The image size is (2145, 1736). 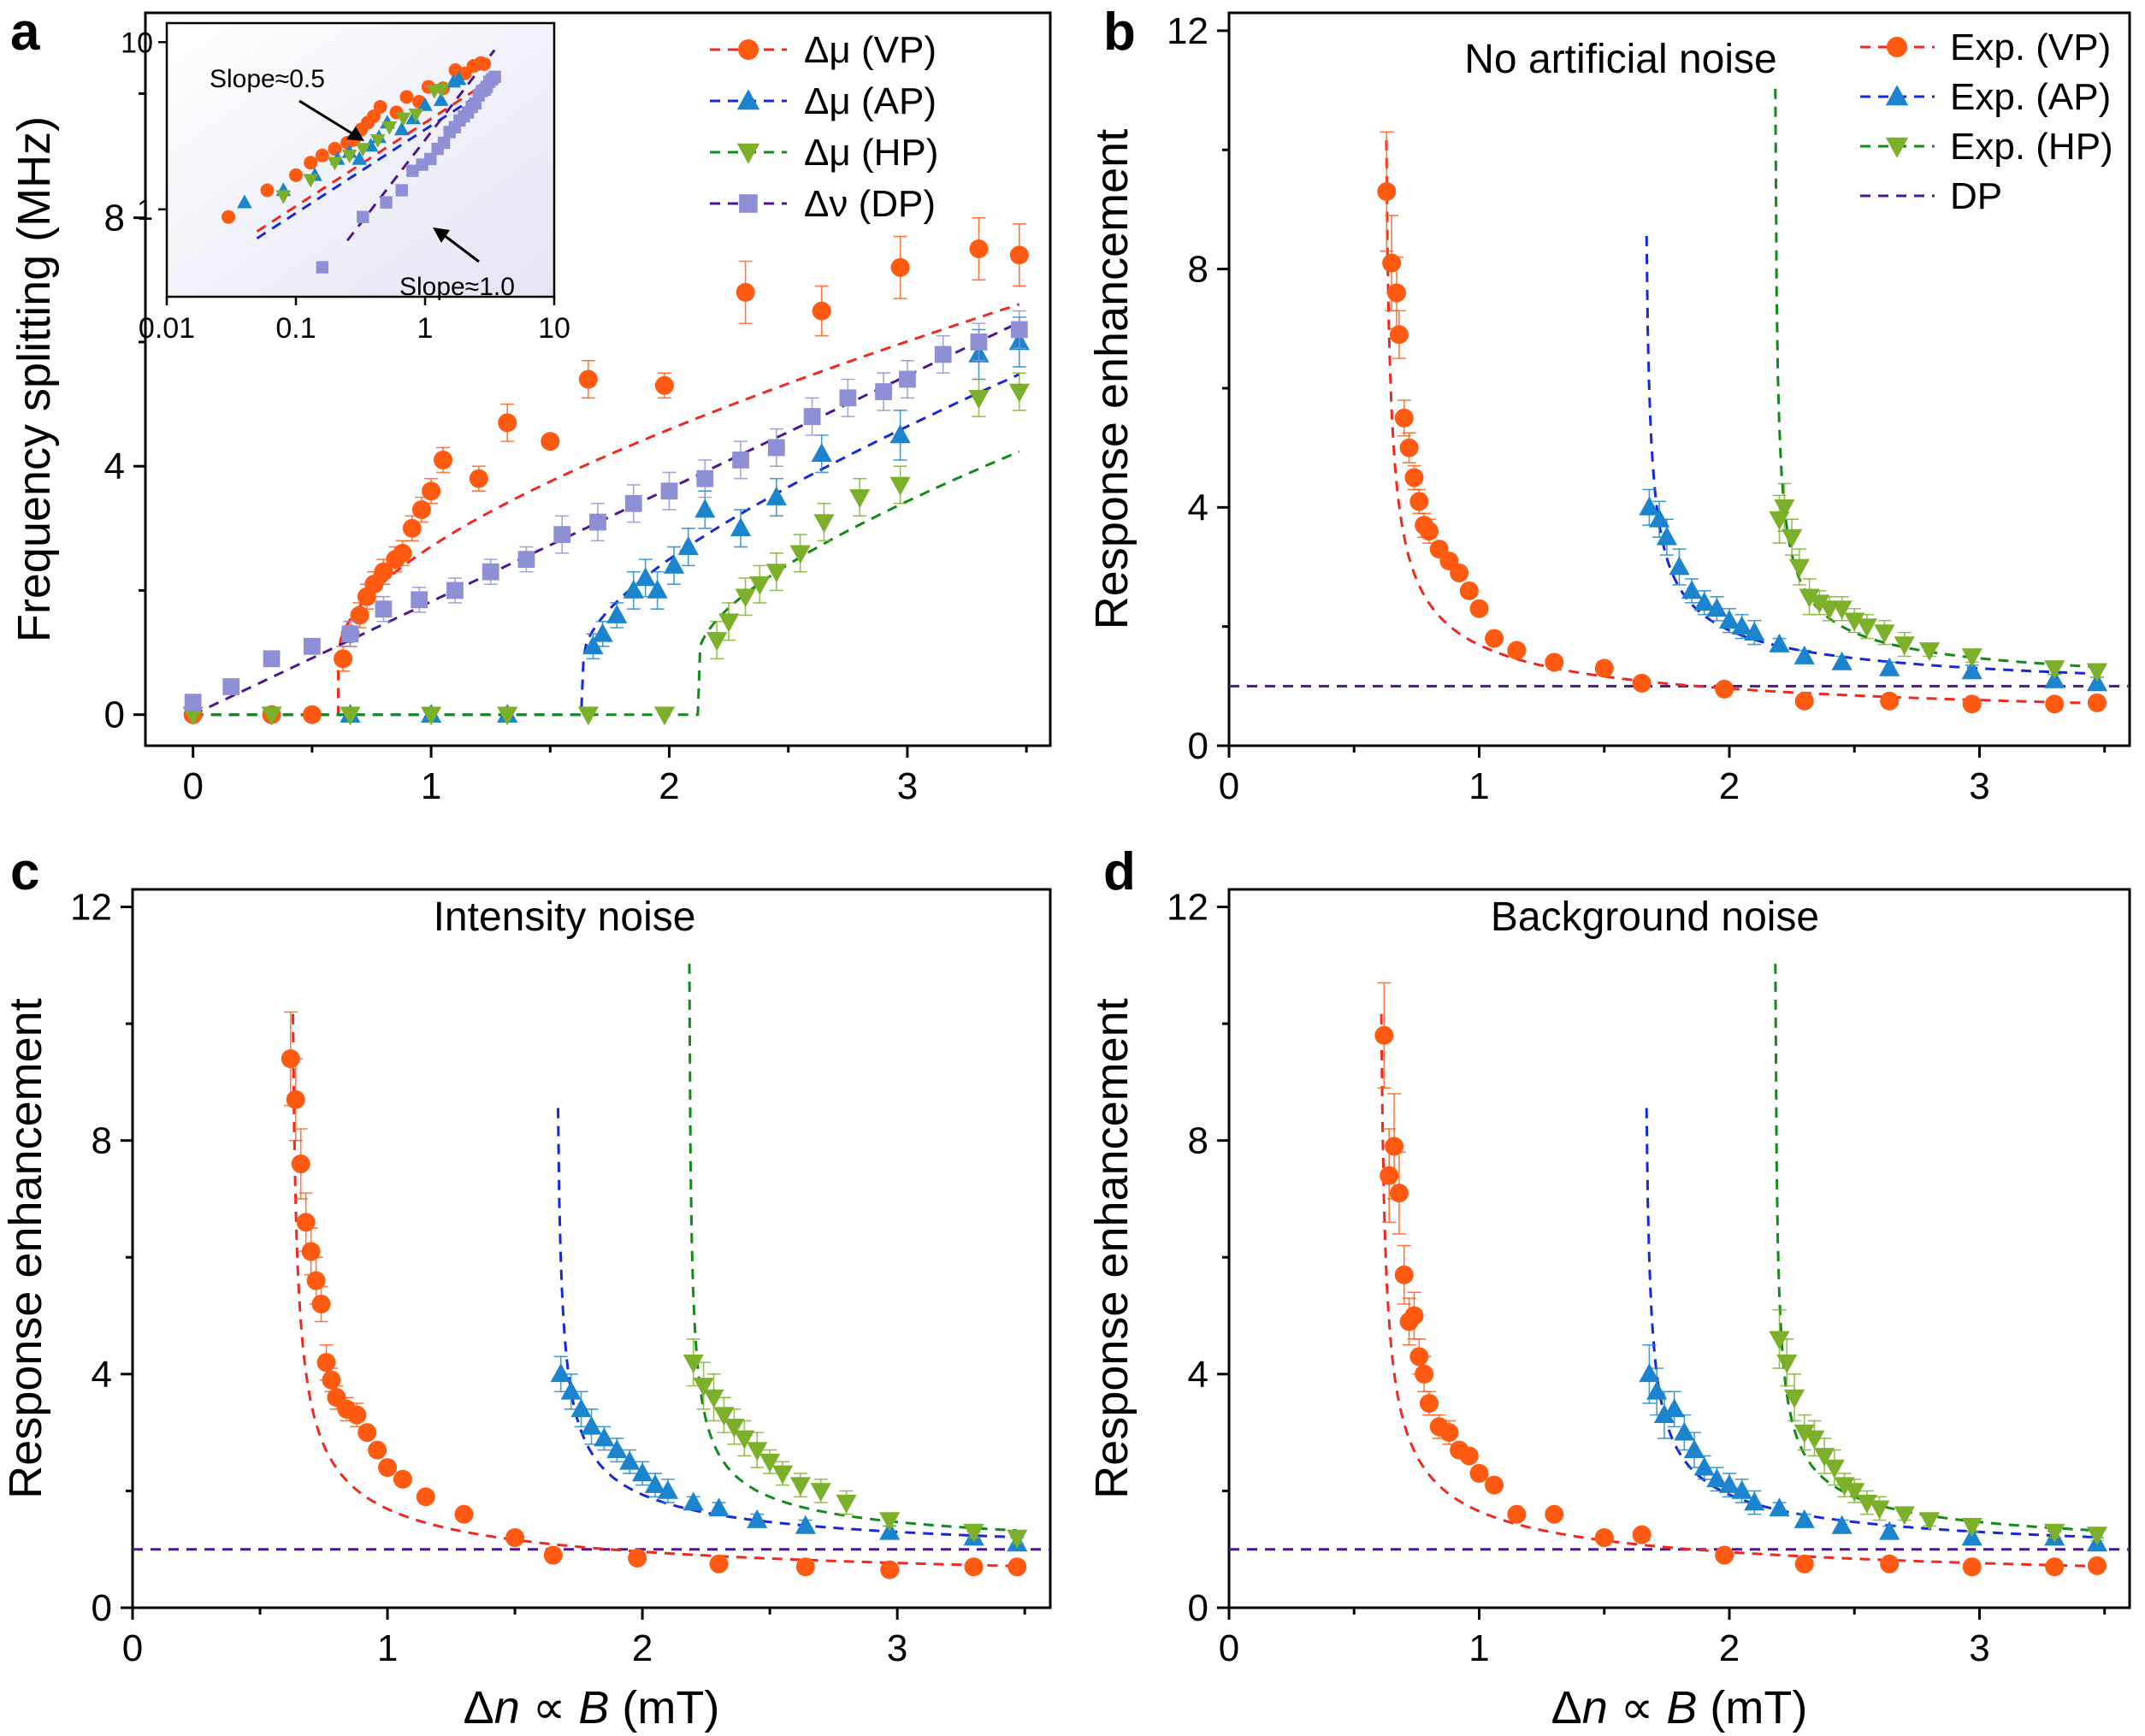 I want to click on y-tick-label: 0, so click(x=102, y=1608).